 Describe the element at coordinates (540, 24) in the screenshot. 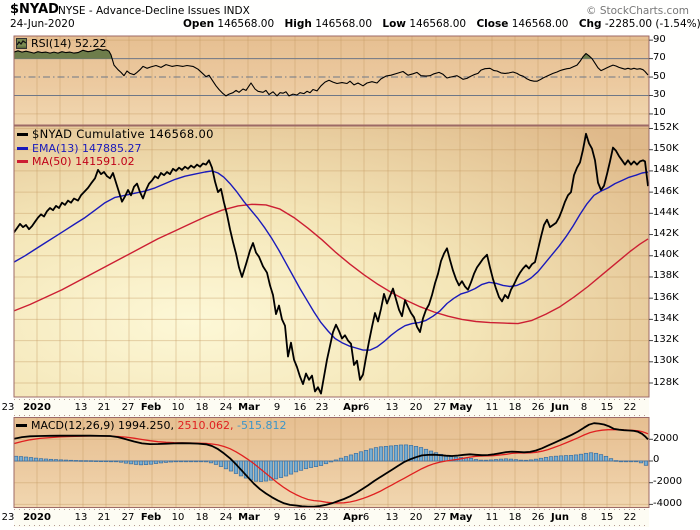

I see `close-value: 146568.00` at that location.